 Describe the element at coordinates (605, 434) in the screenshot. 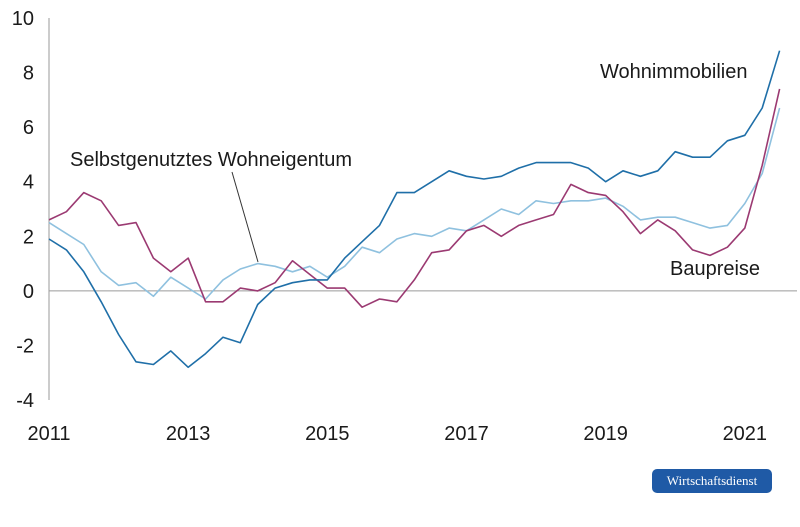

I see `x-tick-label: 2019` at that location.